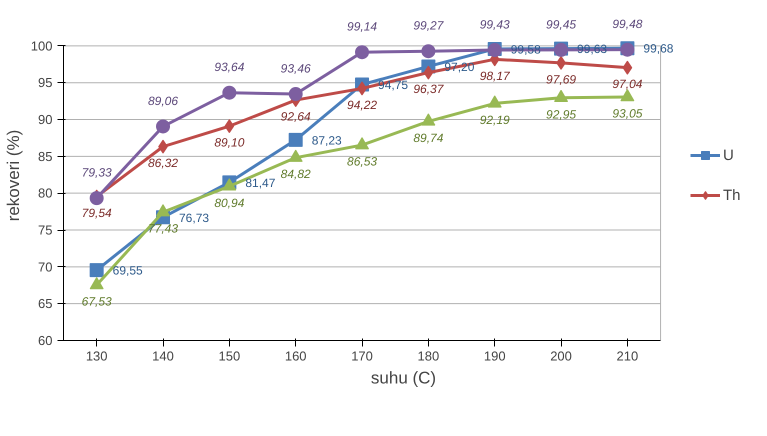  What do you see at coordinates (658, 49) in the screenshot?
I see `data-label: 99,68` at bounding box center [658, 49].